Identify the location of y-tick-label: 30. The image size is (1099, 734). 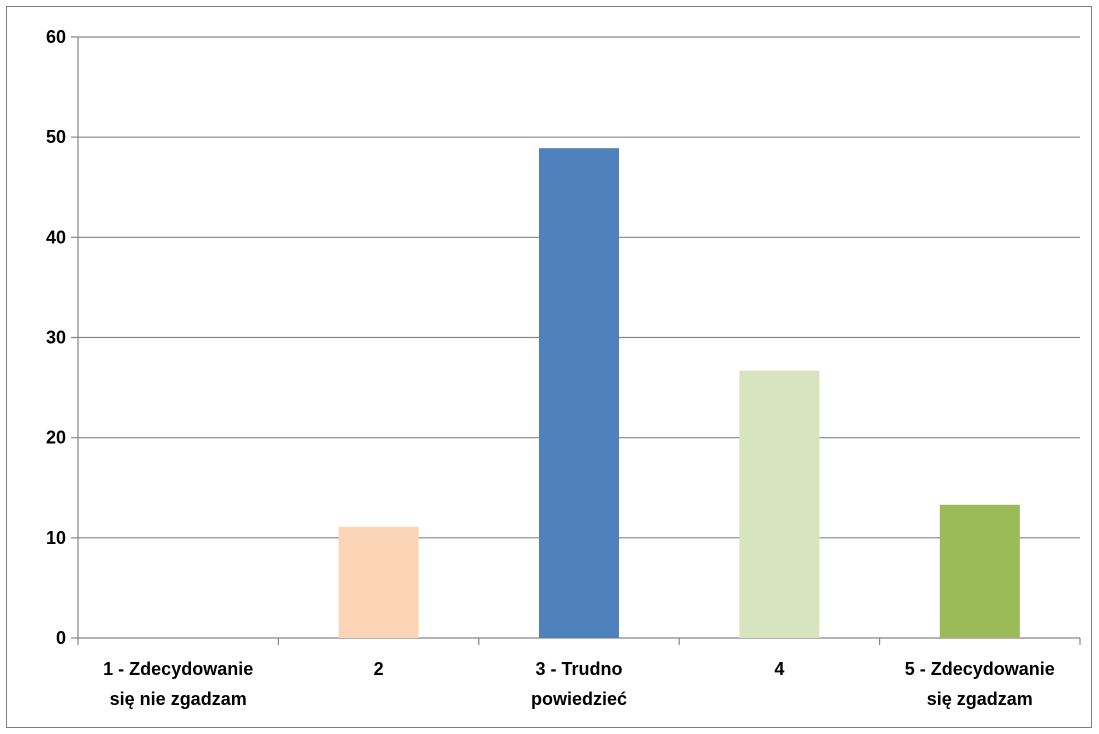
(56, 338).